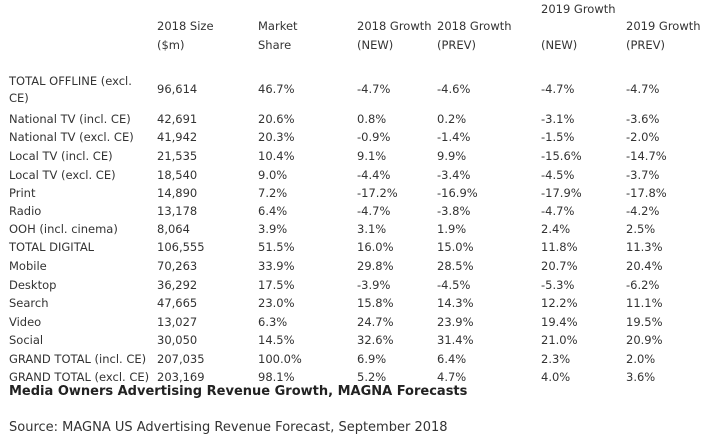 Image resolution: width=703 pixels, height=446 pixels. Describe the element at coordinates (454, 175) in the screenshot. I see `table-cell: -3.4%` at that location.